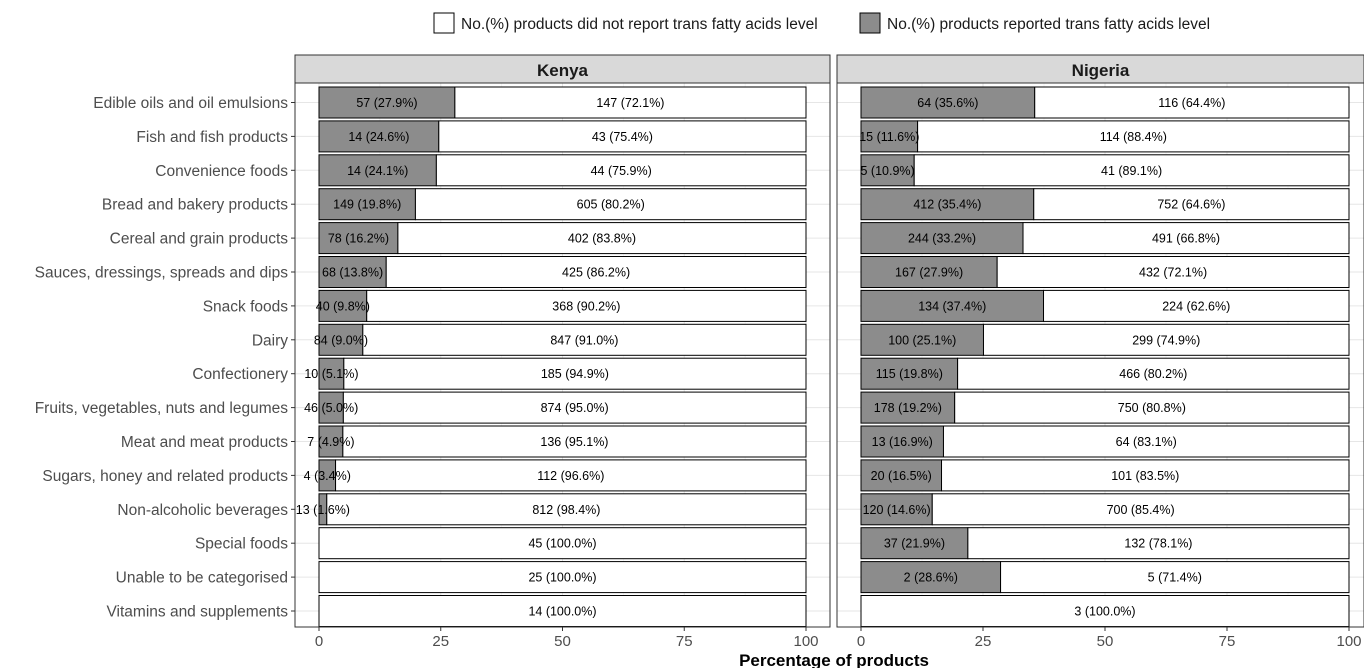 The width and height of the screenshot is (1364, 668). I want to click on bar-label-reported: 84 (9.0%), so click(341, 340).